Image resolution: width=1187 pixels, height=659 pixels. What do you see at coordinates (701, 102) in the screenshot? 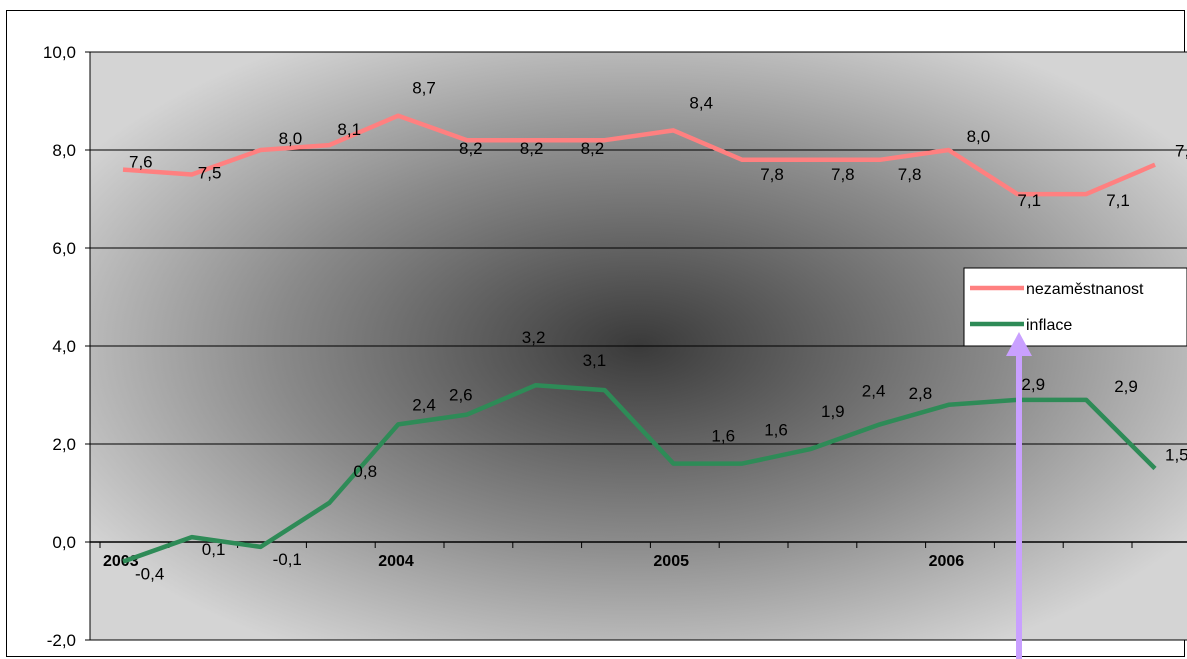
I see `data-label: 8,4` at bounding box center [701, 102].